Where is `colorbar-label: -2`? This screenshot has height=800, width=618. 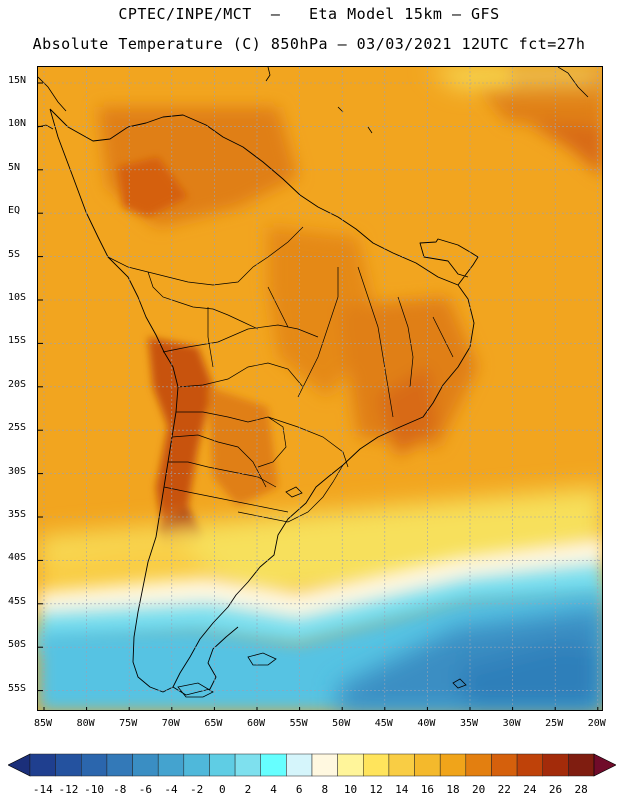
colorbar-label: -2 is located at coordinates (197, 789).